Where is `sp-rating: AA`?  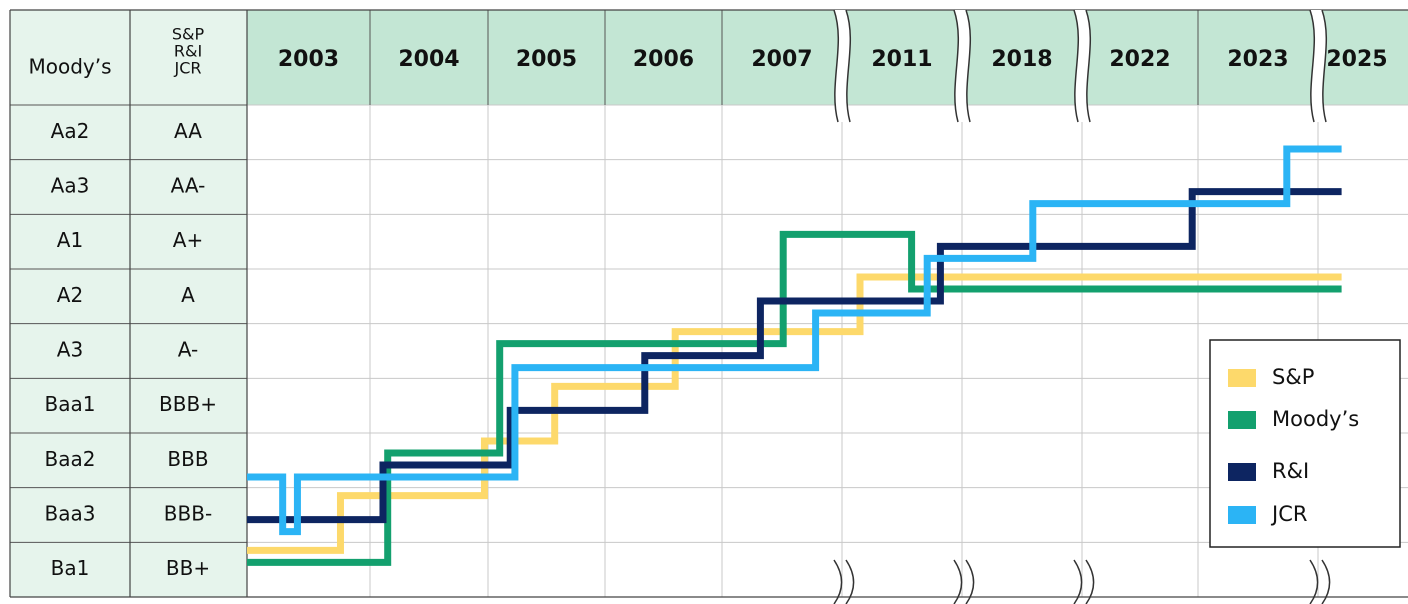 sp-rating: AA is located at coordinates (188, 131).